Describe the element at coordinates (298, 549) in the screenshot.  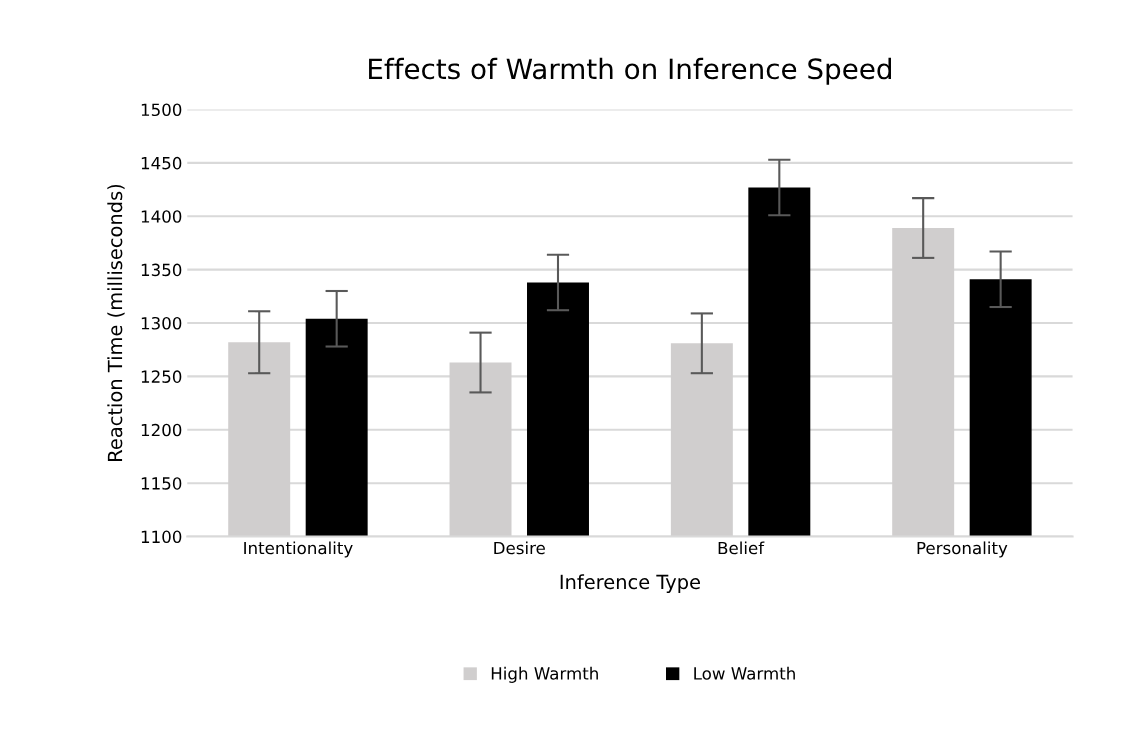
I see `x-tick-label: Intentionality` at that location.